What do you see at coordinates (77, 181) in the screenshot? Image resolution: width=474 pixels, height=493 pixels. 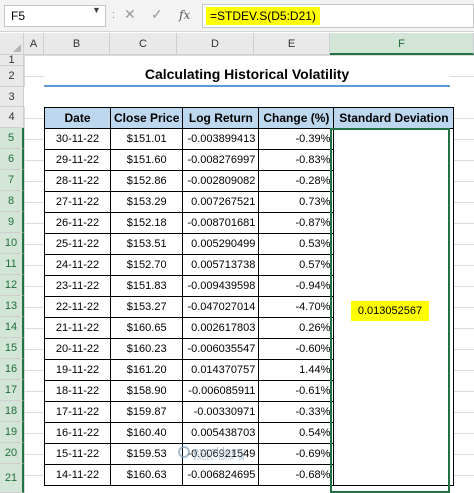 I see `cell-date: 28-11-22` at bounding box center [77, 181].